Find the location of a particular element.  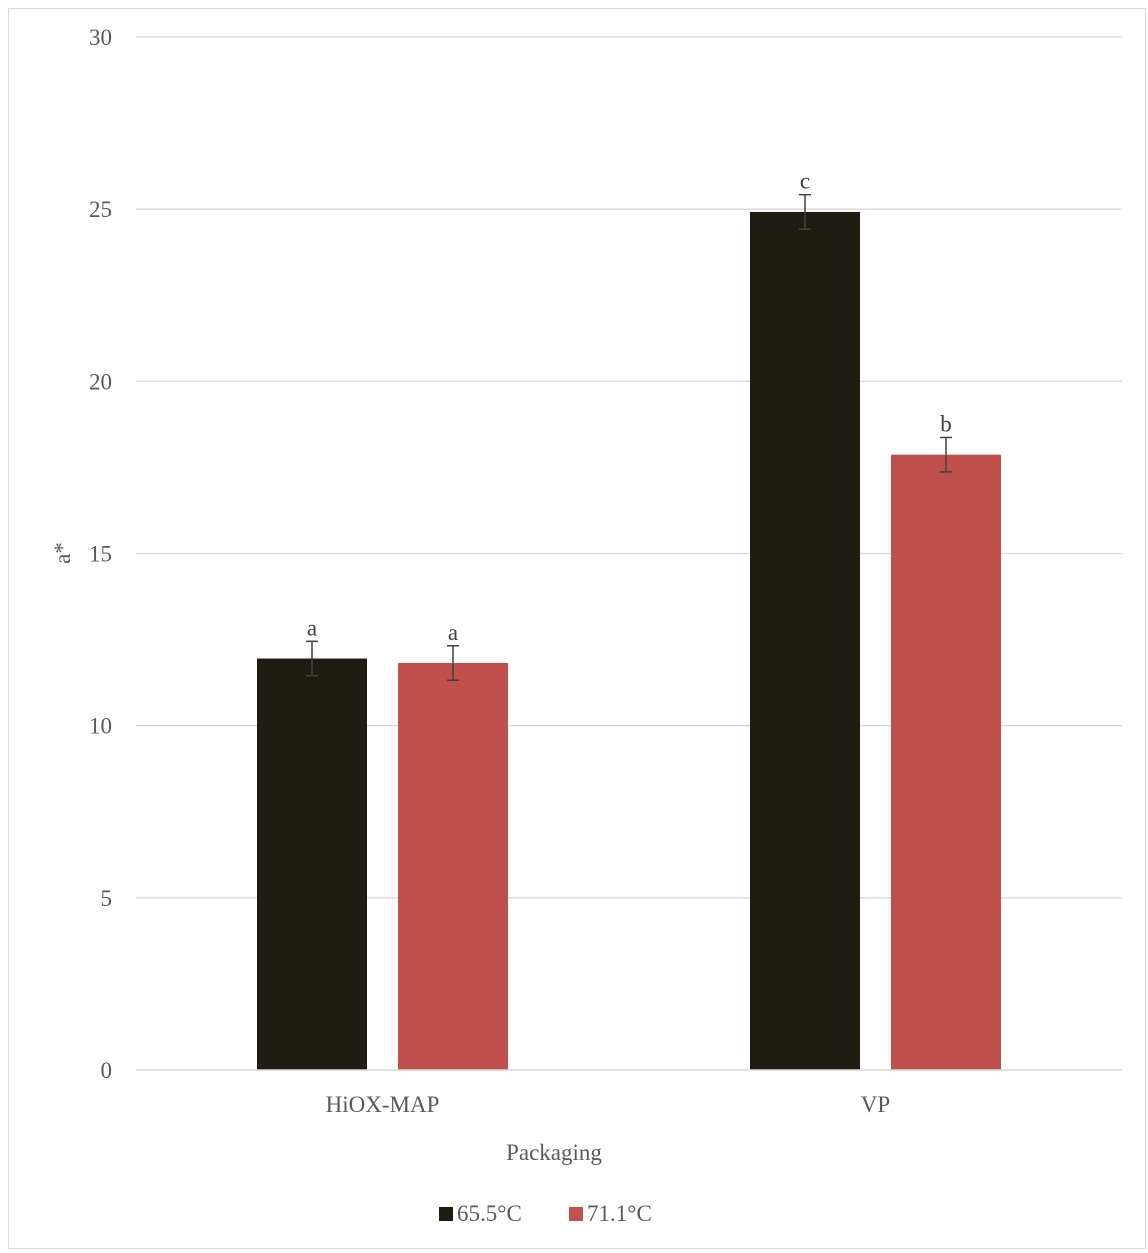

legend: 65.5°C 71.1°C is located at coordinates (545, 1213).